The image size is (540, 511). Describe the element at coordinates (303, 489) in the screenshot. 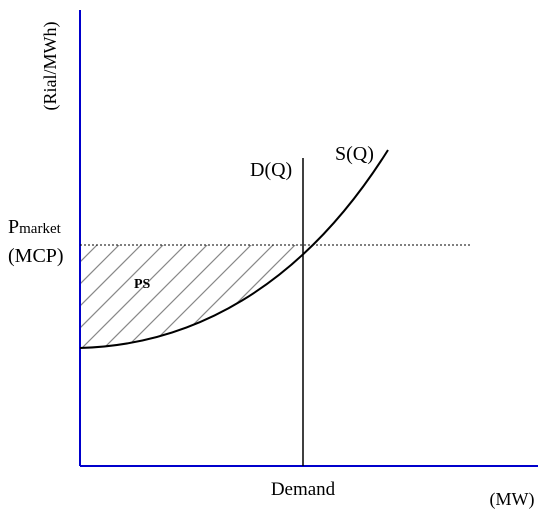

I see `demand-tick-label: Demand` at that location.